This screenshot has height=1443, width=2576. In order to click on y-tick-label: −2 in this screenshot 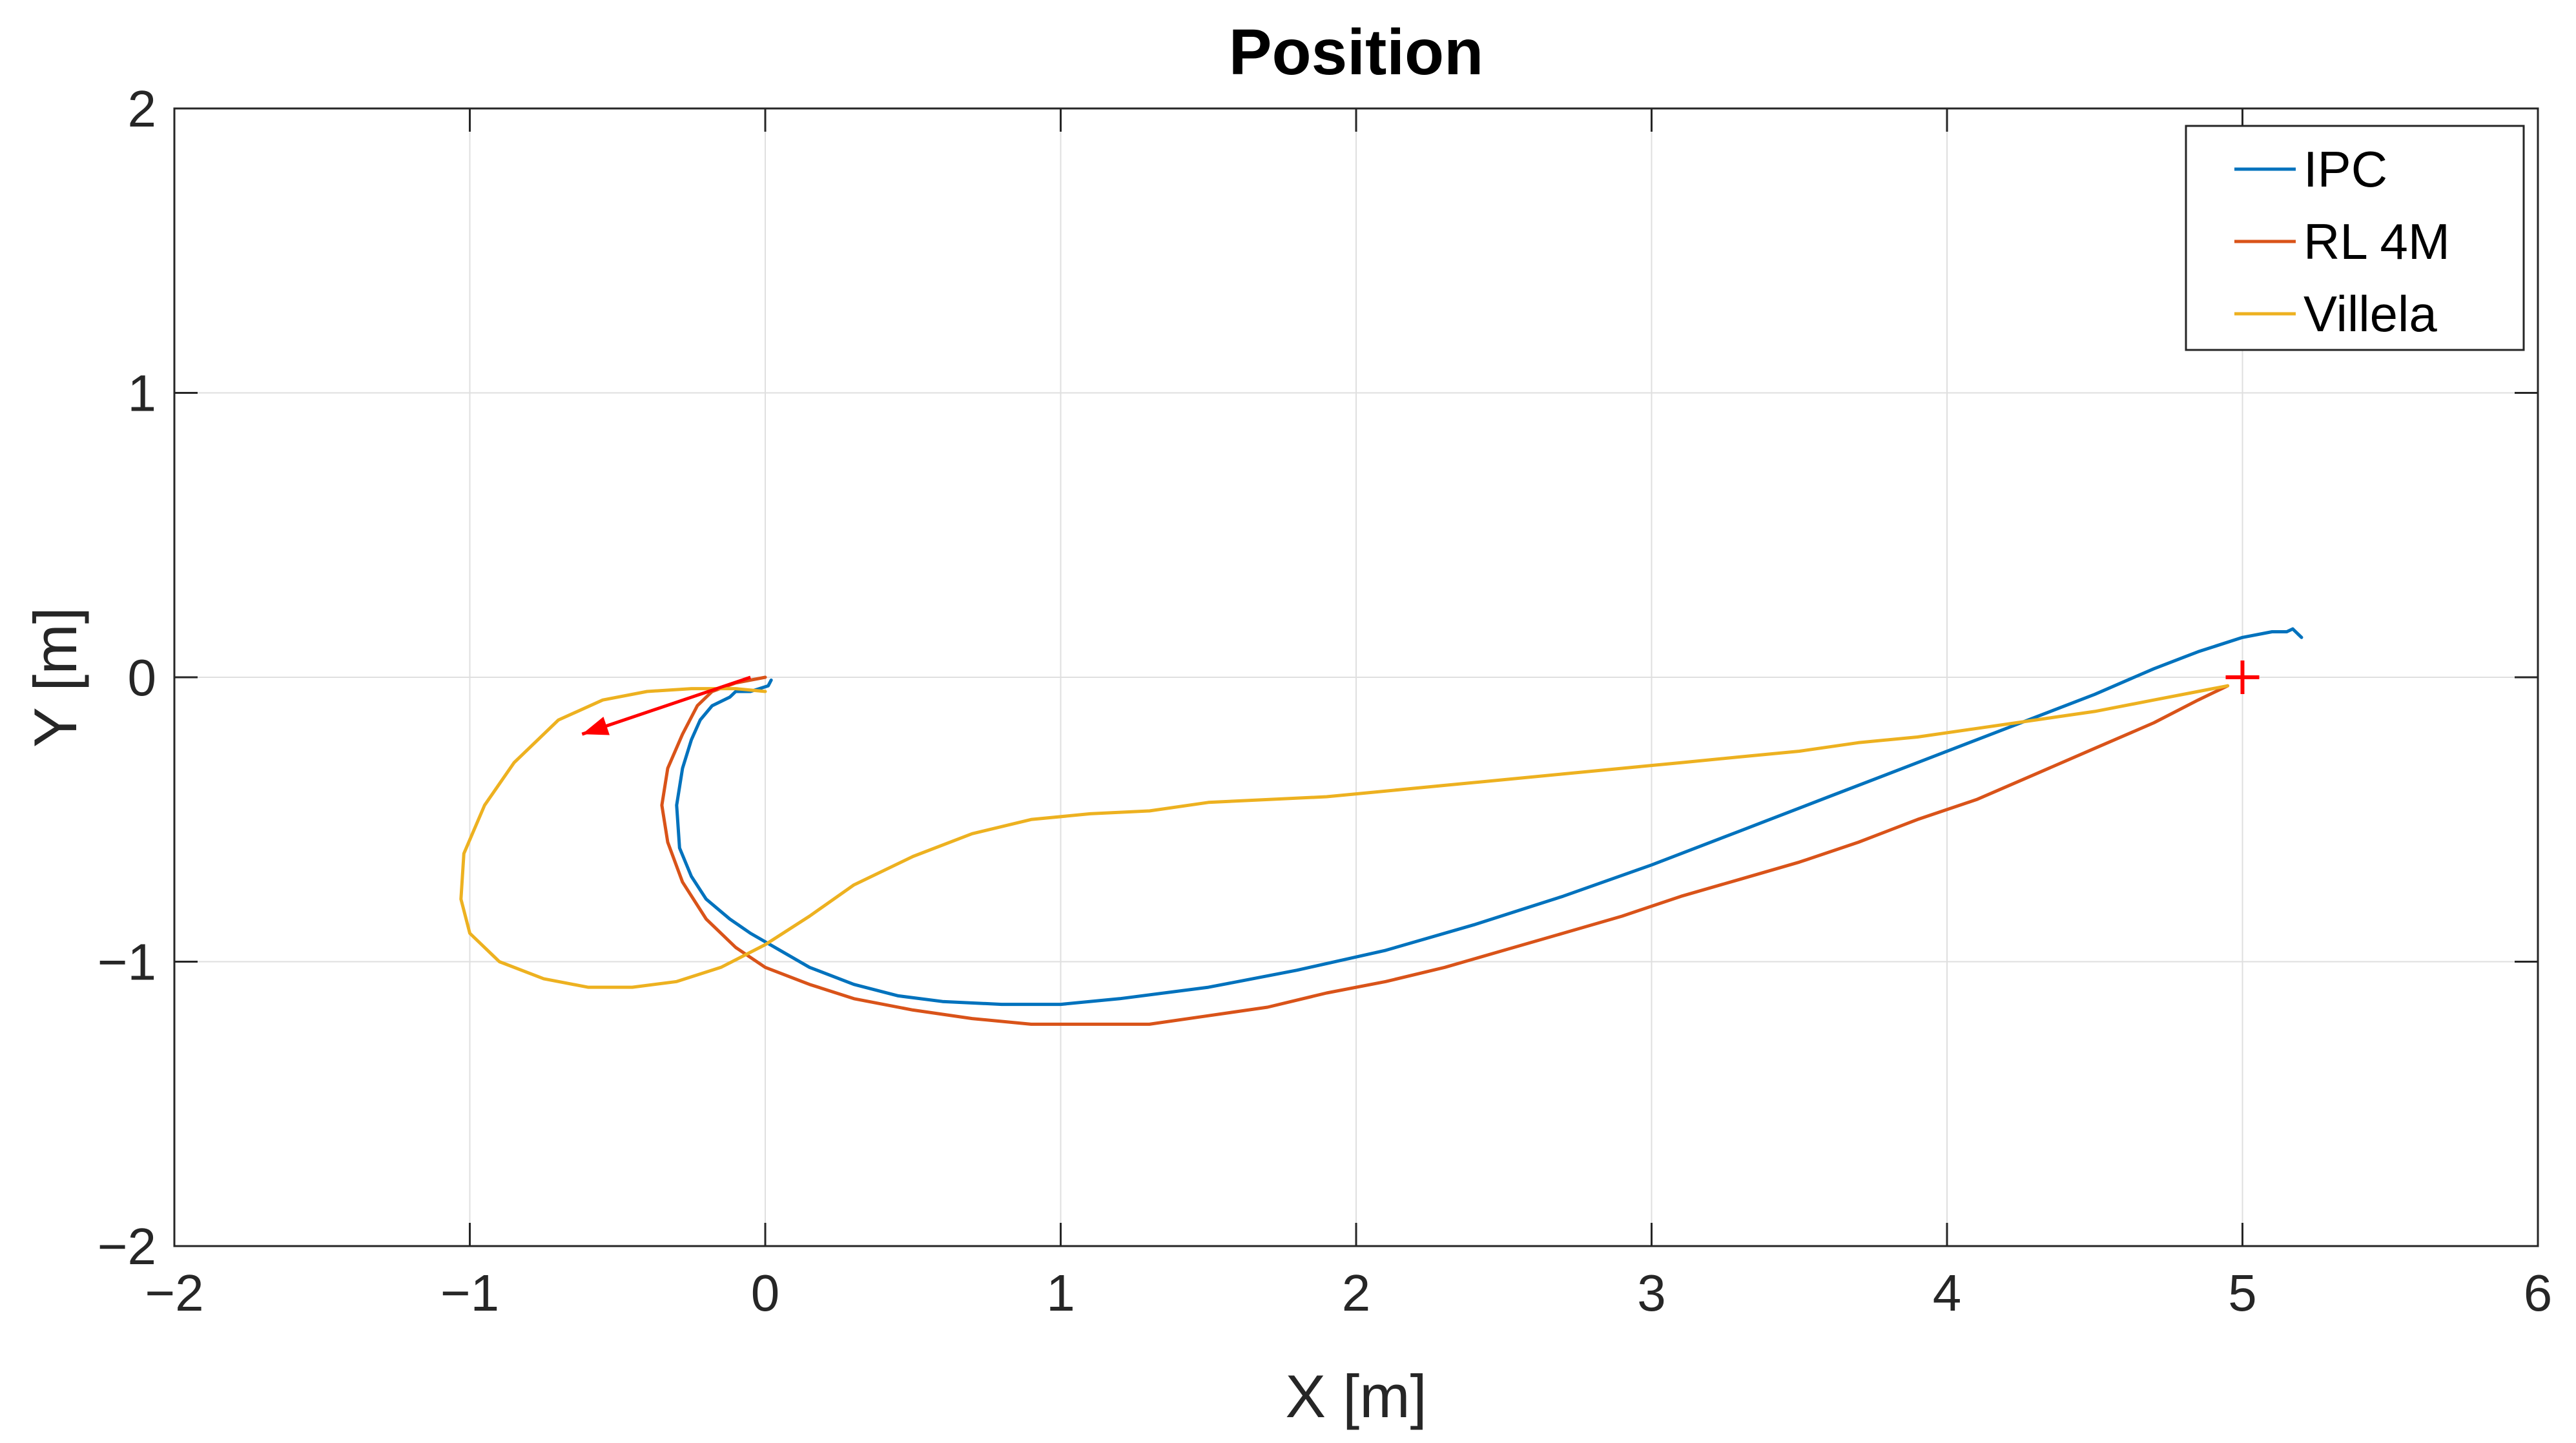, I will do `click(127, 1247)`.